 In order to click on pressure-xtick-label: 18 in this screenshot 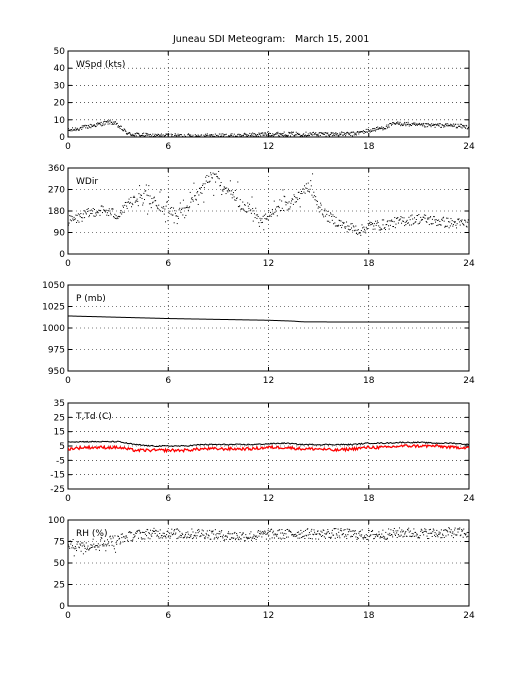, I will do `click(369, 381)`.